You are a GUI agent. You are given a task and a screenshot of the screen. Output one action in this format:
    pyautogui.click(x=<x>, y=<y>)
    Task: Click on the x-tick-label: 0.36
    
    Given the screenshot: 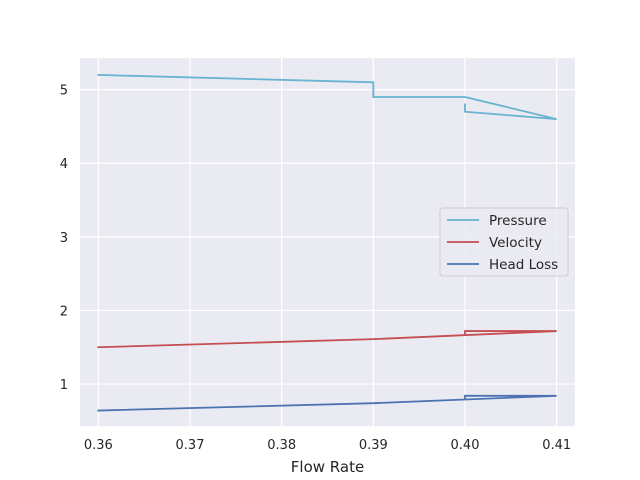 What is the action you would take?
    pyautogui.click(x=98, y=445)
    